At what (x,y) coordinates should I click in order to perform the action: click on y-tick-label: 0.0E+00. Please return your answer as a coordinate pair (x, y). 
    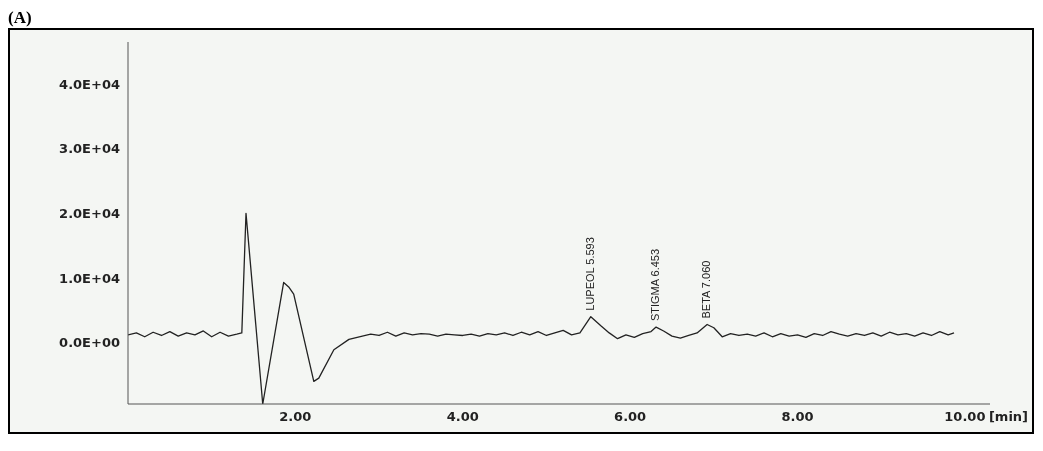
    Looking at the image, I should click on (89, 343).